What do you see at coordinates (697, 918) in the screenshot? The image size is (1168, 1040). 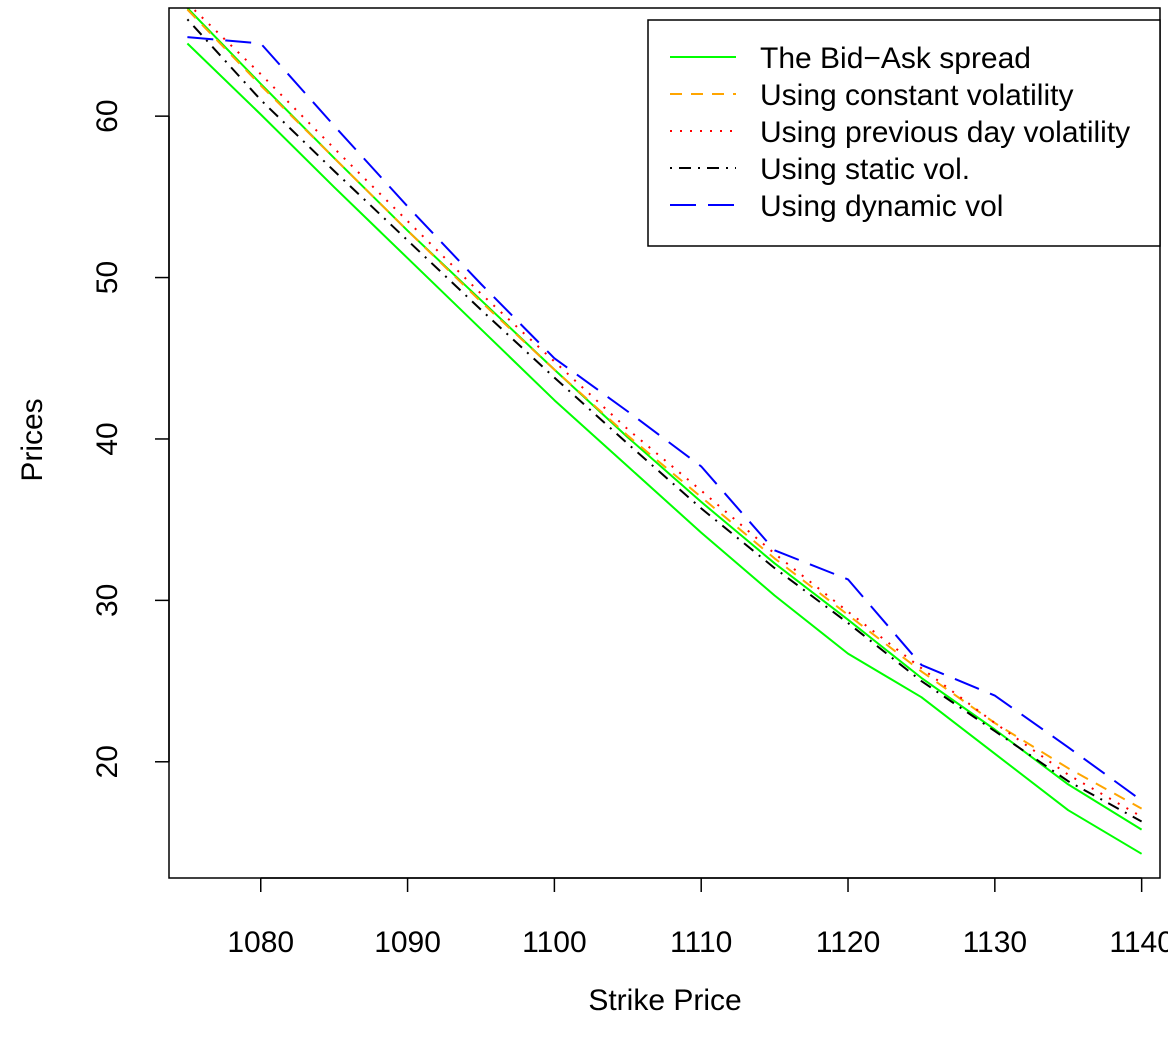 I see `x-axis: 1080 1090 1100 1110 1120 1130 1140` at bounding box center [697, 918].